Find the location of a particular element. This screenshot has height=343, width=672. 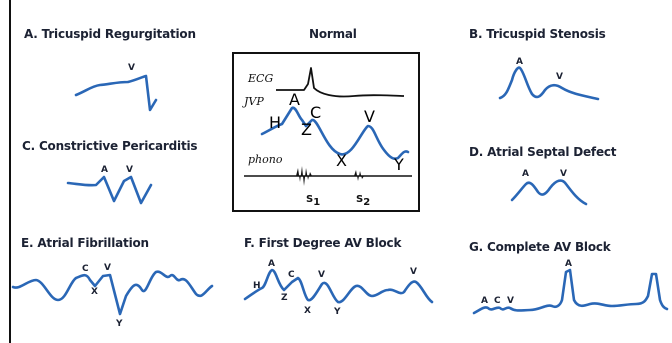

normal-jvp-trace is located at coordinates (335, 133).